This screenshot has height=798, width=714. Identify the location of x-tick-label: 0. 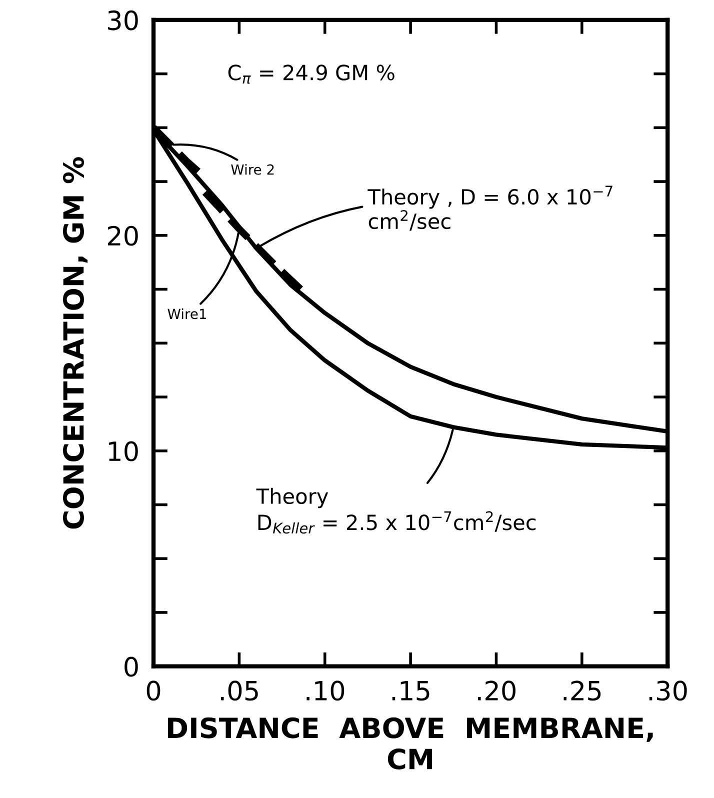
(153, 690).